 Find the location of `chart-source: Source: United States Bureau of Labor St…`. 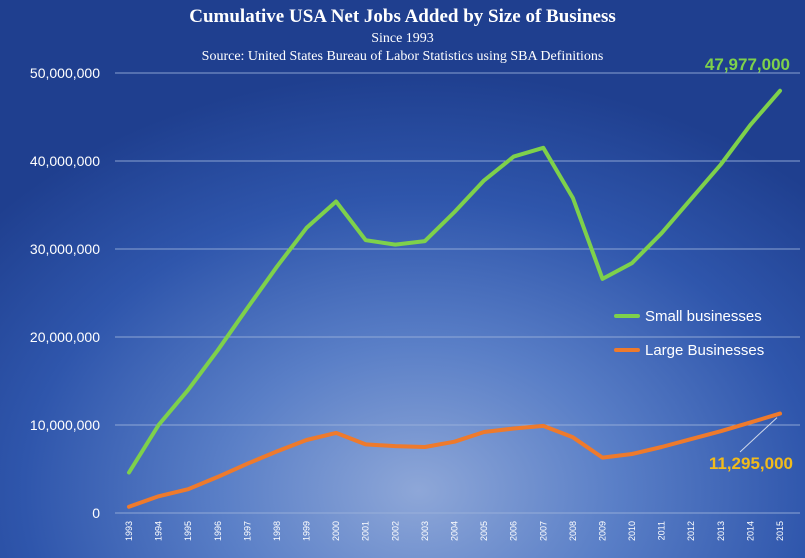

chart-source: Source: United States Bureau of Labor St… is located at coordinates (402, 56).